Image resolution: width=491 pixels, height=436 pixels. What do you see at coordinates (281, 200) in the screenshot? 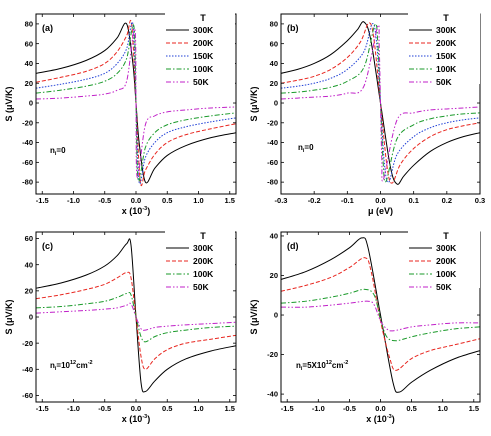
I see `x-tick-label: -0.3` at bounding box center [281, 200].